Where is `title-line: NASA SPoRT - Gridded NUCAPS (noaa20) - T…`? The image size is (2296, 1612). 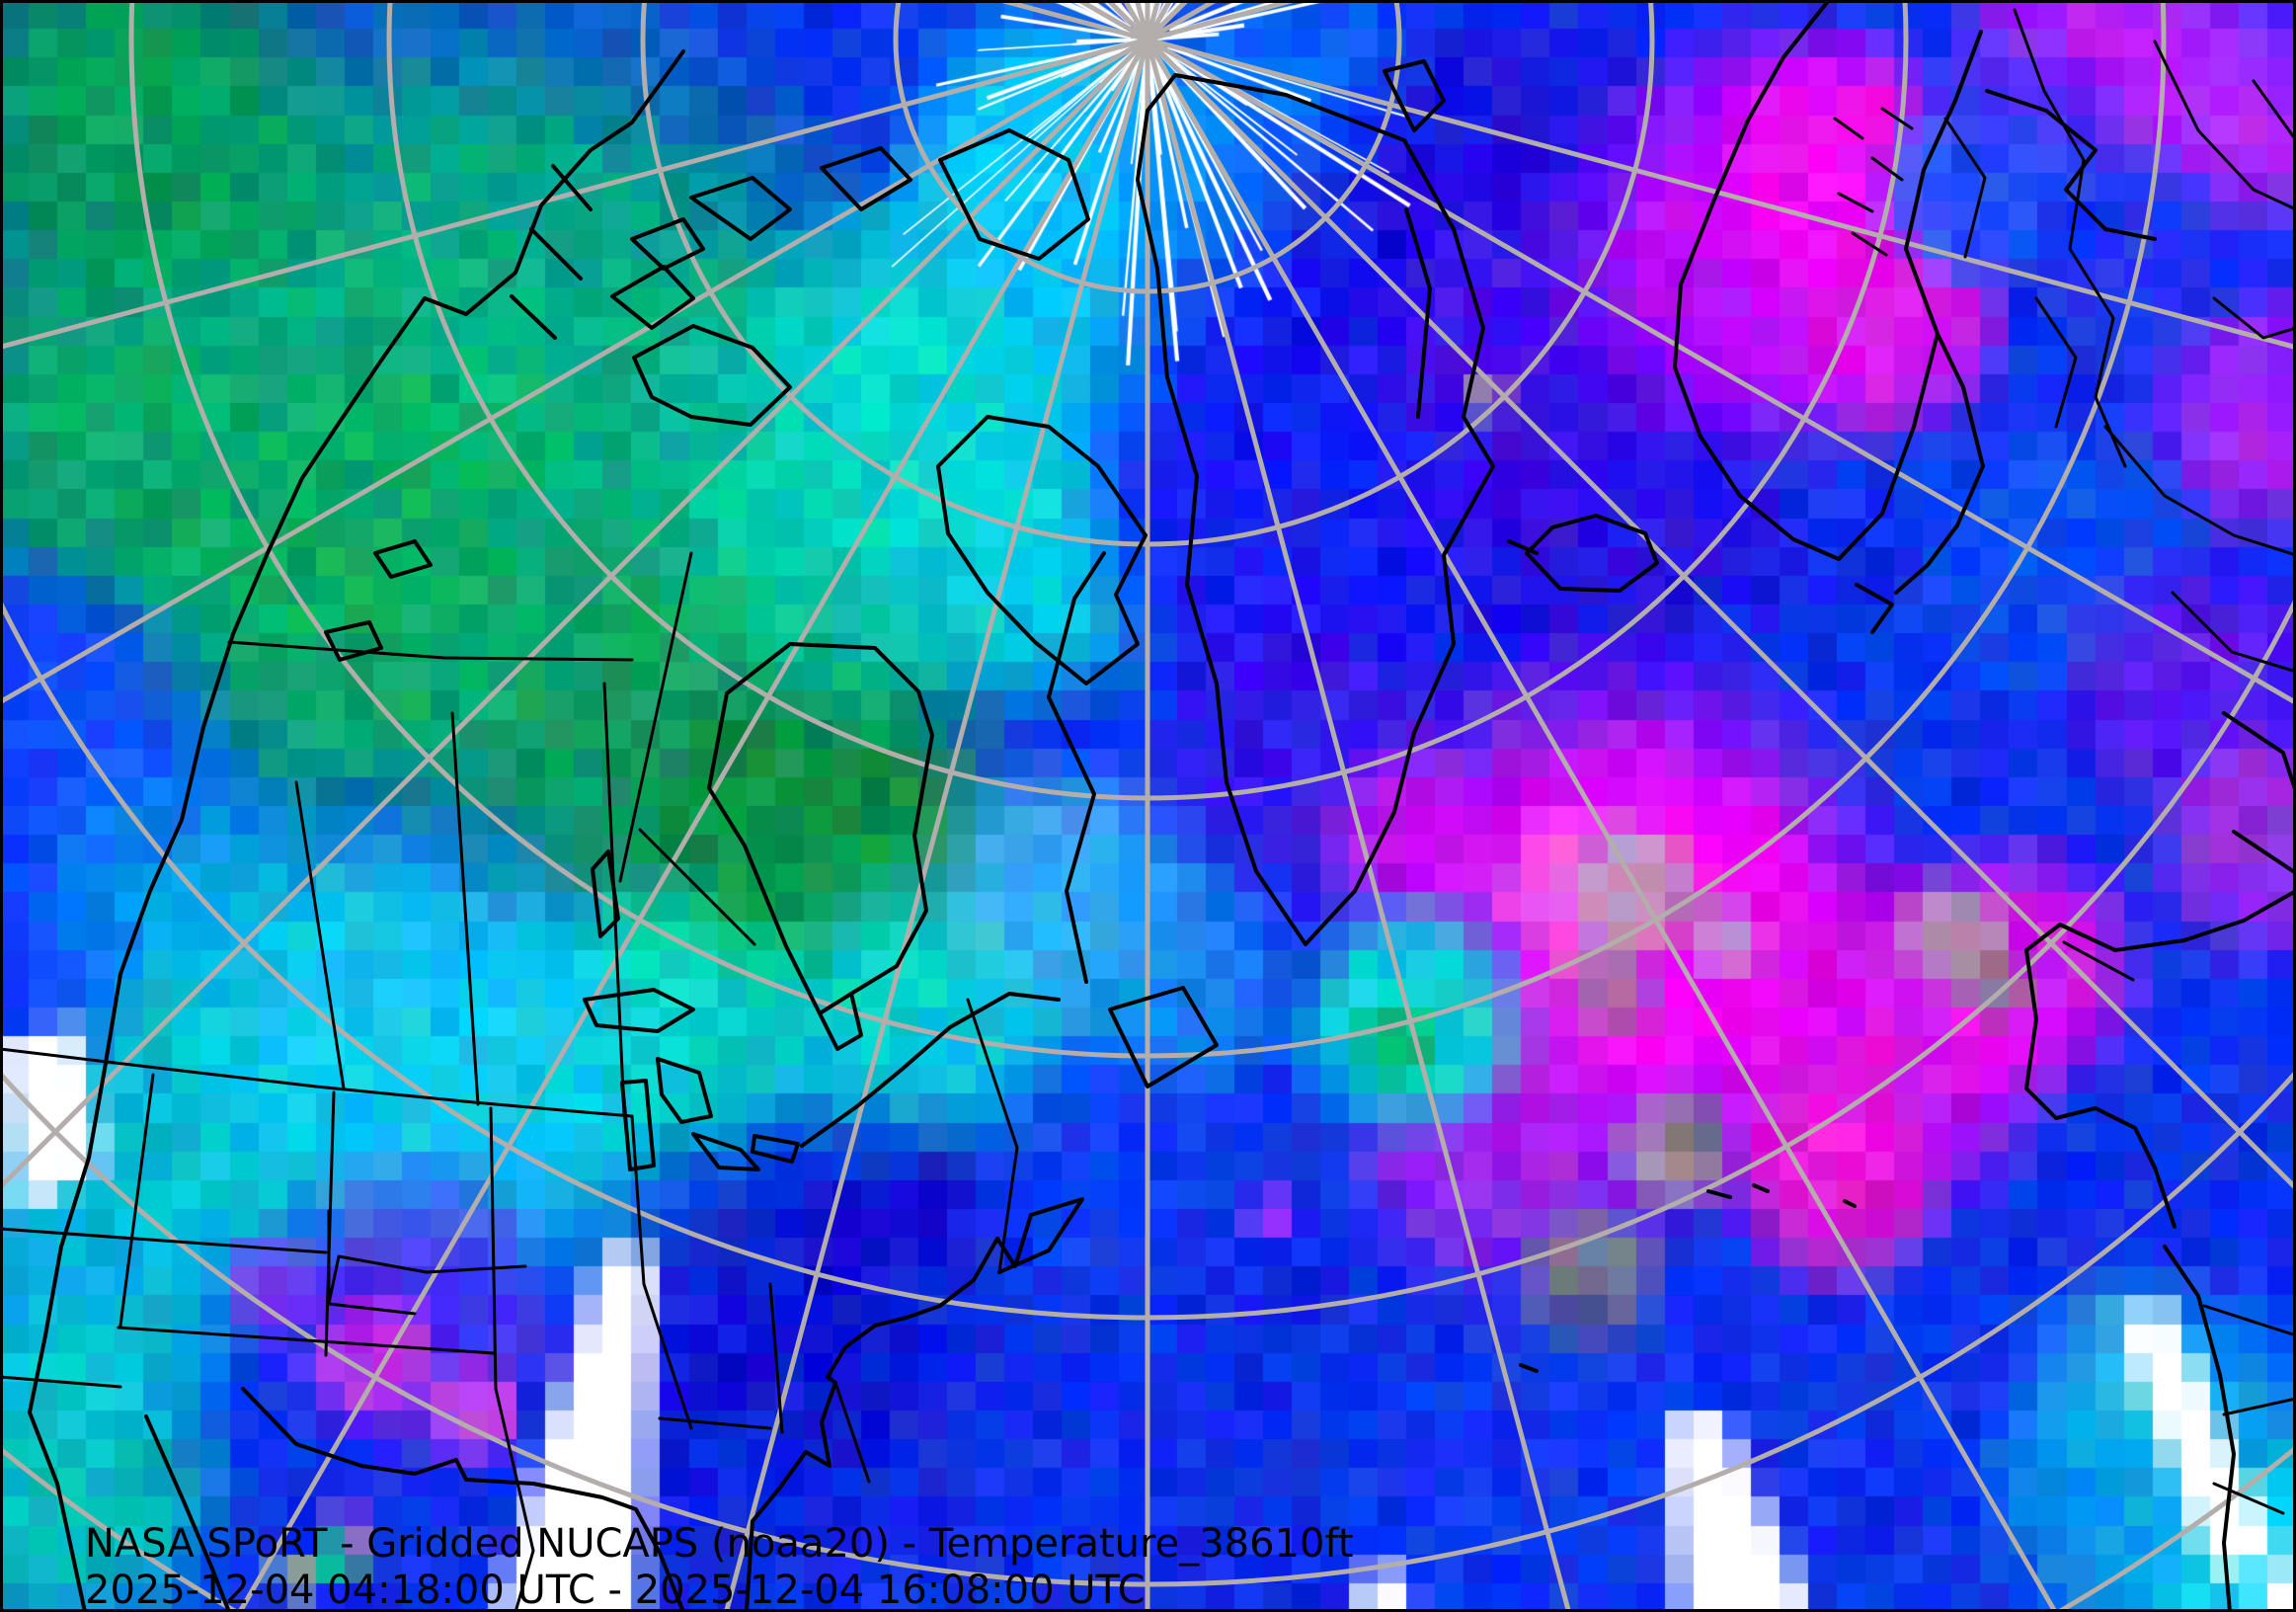
title-line: NASA SPoRT - Gridded NUCAPS (noaa20) - T… is located at coordinates (719, 1544).